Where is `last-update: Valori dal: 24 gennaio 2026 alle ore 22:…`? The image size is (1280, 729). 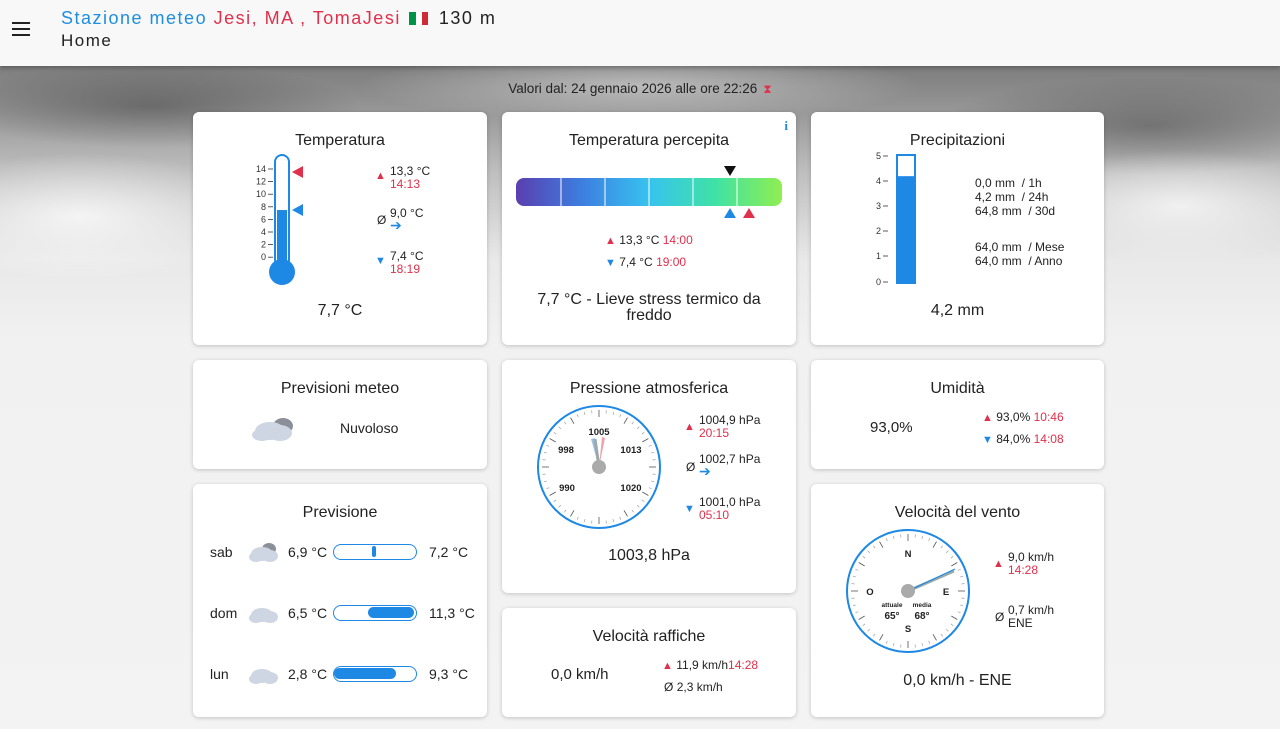 last-update: Valori dal: 24 gennaio 2026 alle ore 22:… is located at coordinates (640, 89).